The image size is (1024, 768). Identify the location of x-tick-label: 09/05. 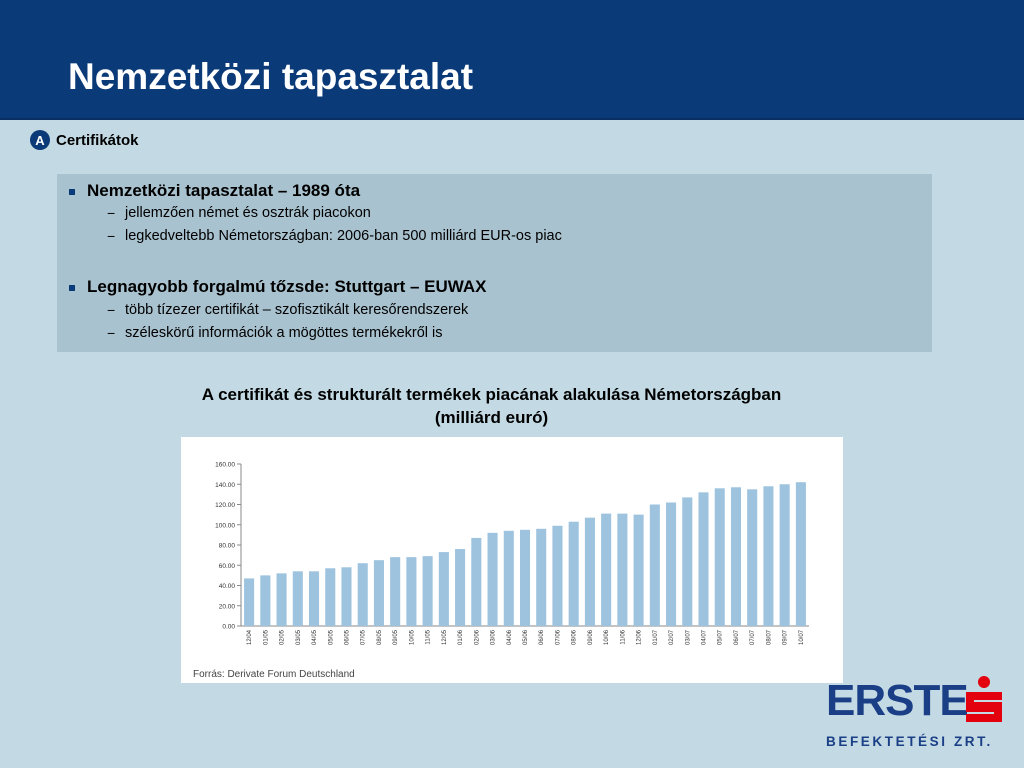
(396, 637).